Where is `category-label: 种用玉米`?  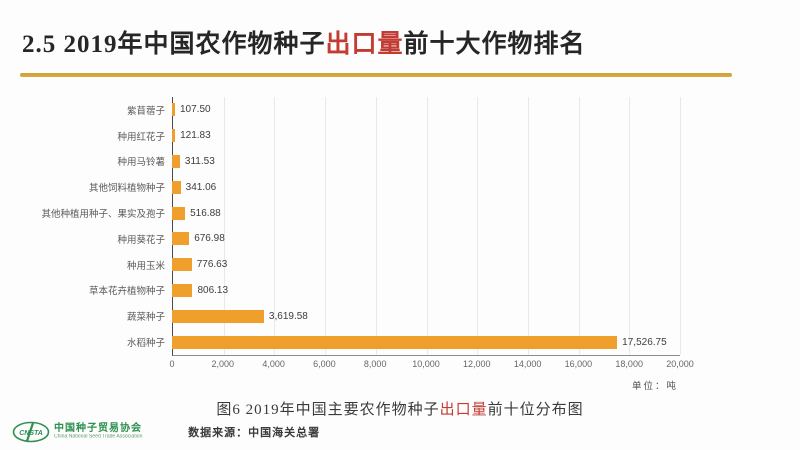 category-label: 种用玉米 is located at coordinates (145, 266).